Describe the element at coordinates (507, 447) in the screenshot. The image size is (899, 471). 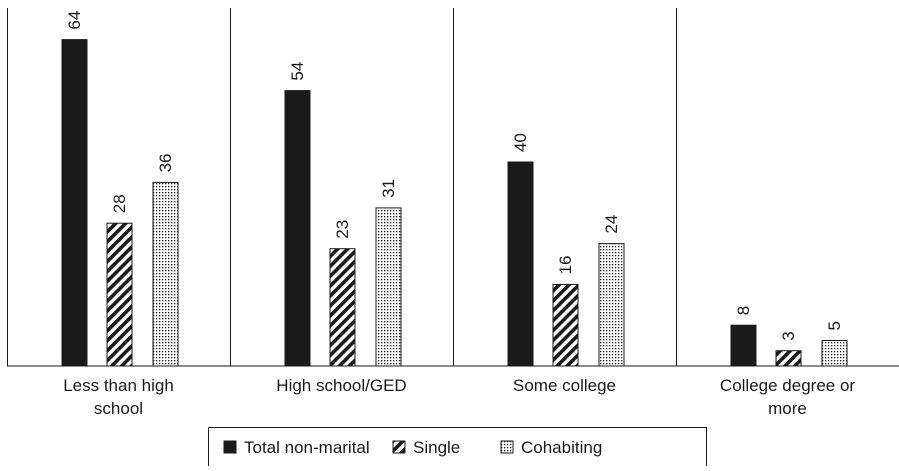
I see `legend-swatch-cohabiting` at that location.